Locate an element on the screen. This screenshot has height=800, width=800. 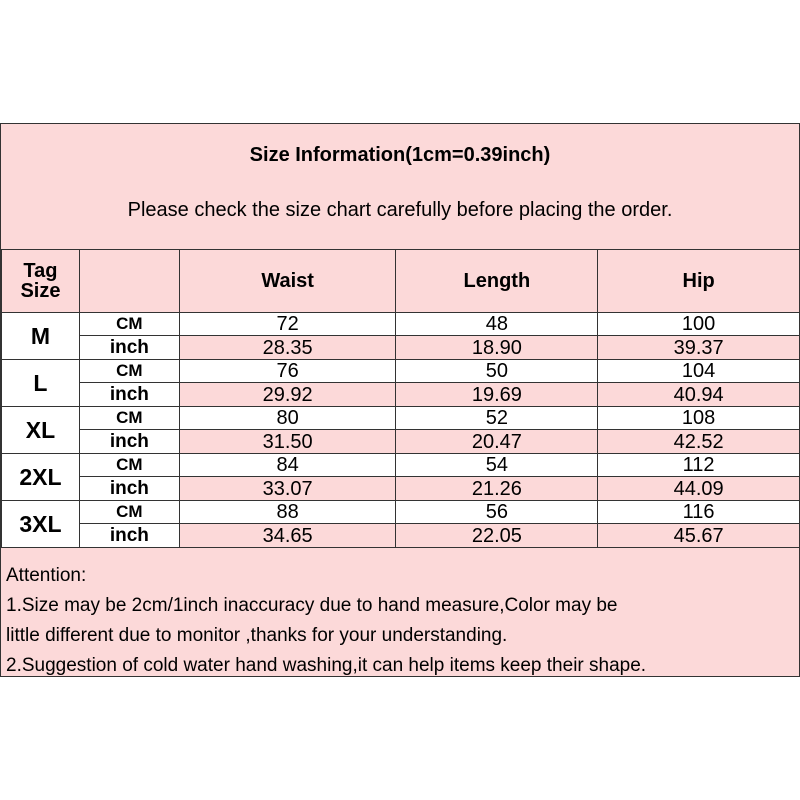
cm-value: 108 is located at coordinates (698, 418).